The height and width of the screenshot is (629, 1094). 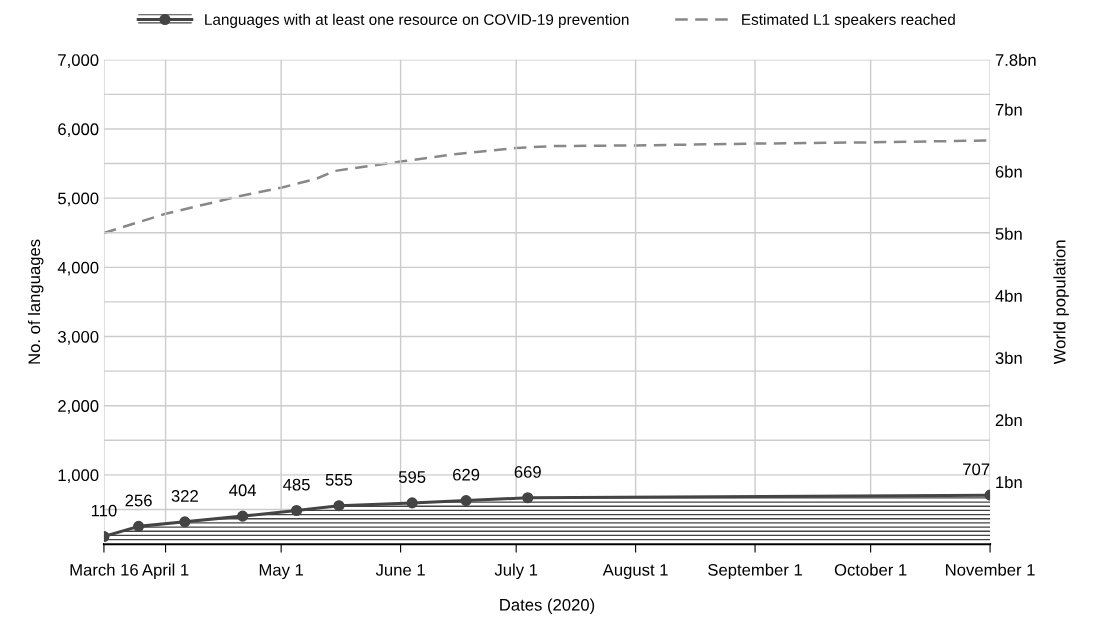 I want to click on legend-label: Languages with at least one resource on COVID-19 prevention, so click(x=417, y=20).